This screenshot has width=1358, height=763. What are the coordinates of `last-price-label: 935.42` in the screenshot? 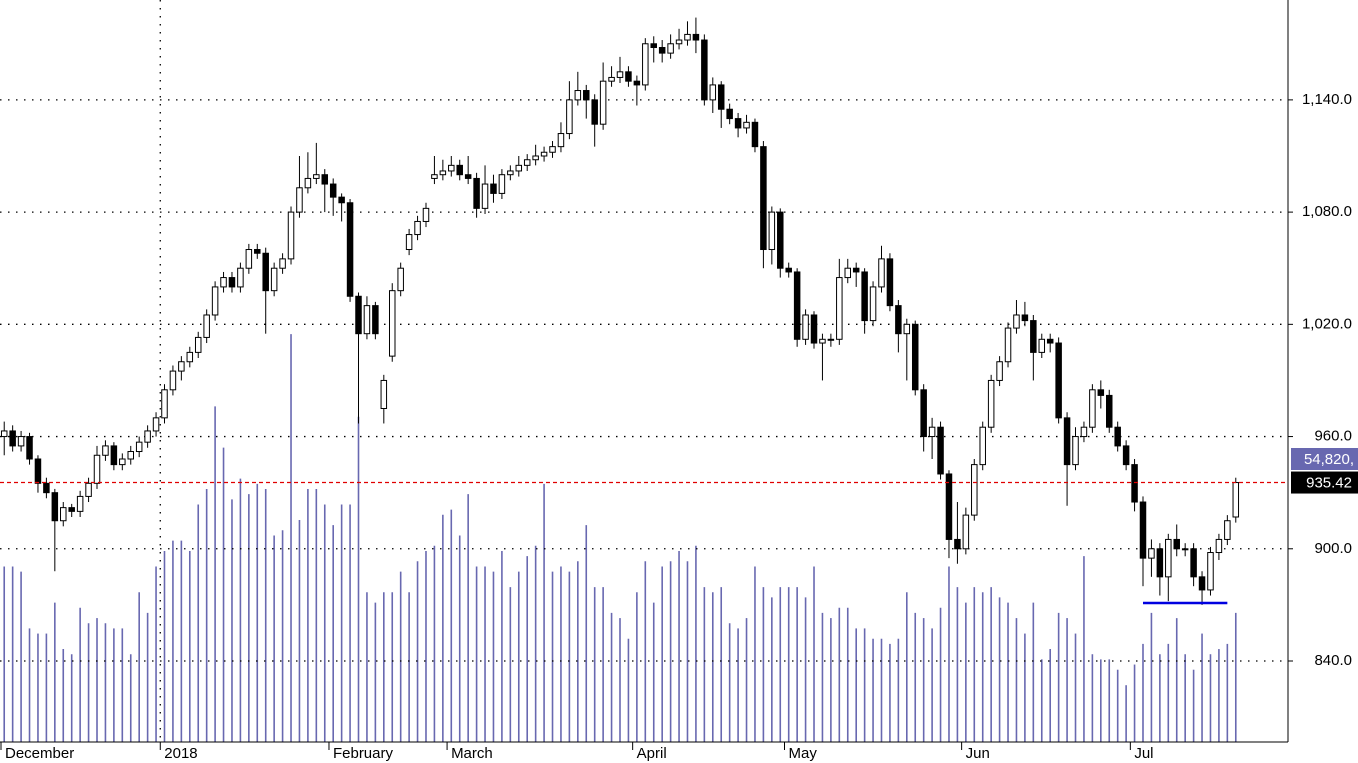 It's located at (1329, 483).